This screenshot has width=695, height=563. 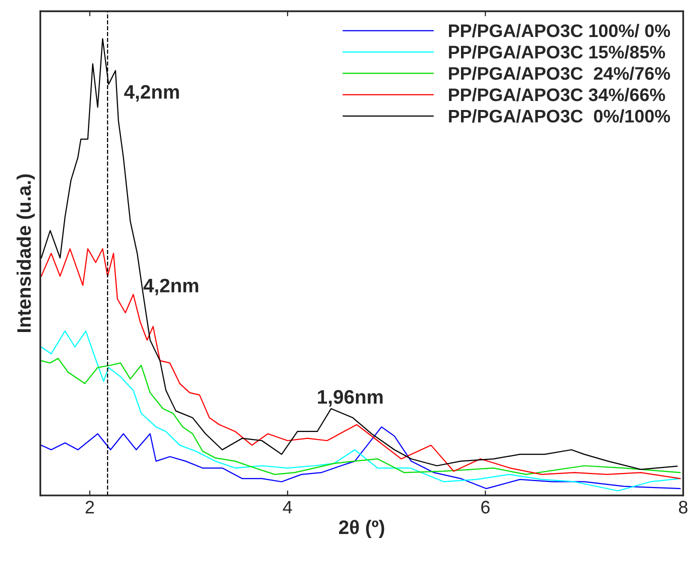 What do you see at coordinates (557, 52) in the screenshot?
I see `legend-label: PP/PGA/APO3C 15%/85%` at bounding box center [557, 52].